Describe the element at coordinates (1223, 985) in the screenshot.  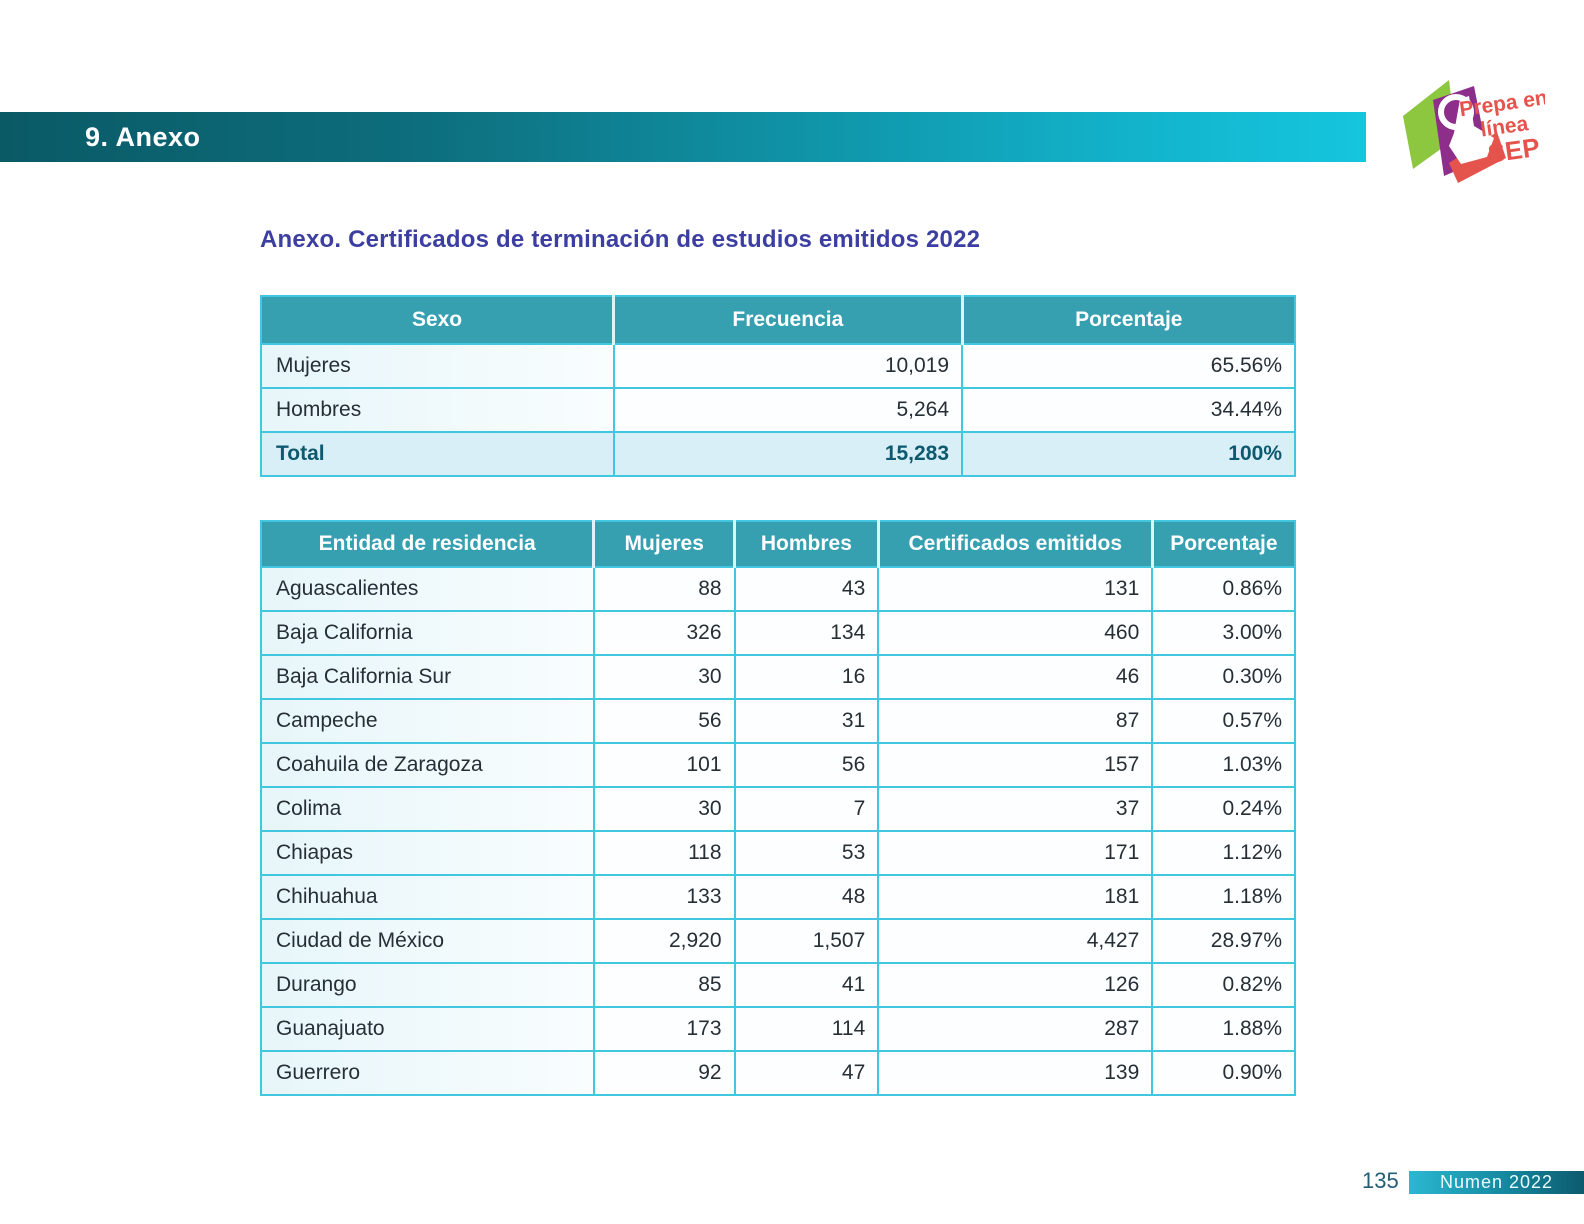
I see `cell-value: 0.82%` at that location.